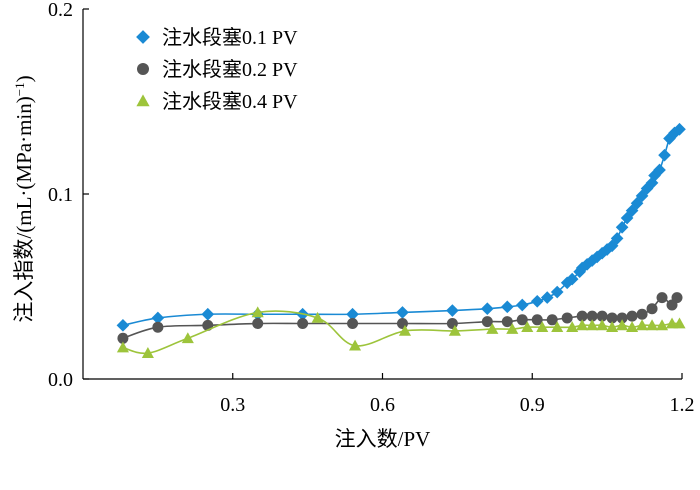 This screenshot has width=700, height=490. Describe the element at coordinates (217, 37) in the screenshot. I see `legend-item-0.1pv: 注水段塞0.1 PV` at that location.